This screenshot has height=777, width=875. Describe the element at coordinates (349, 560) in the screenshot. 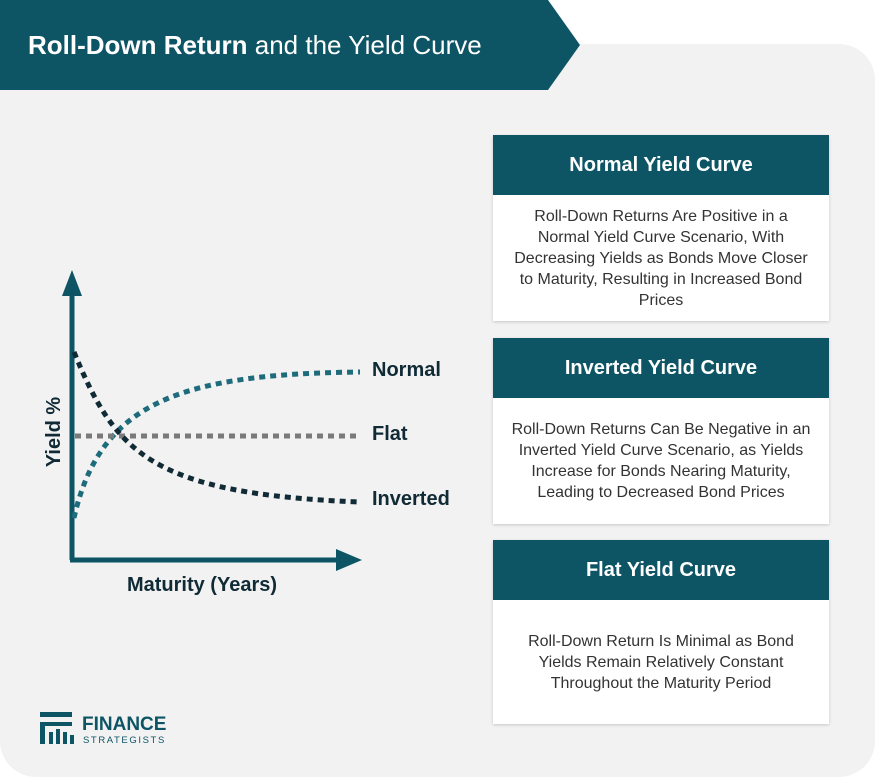

I see `x-axis-arrow-icon` at that location.